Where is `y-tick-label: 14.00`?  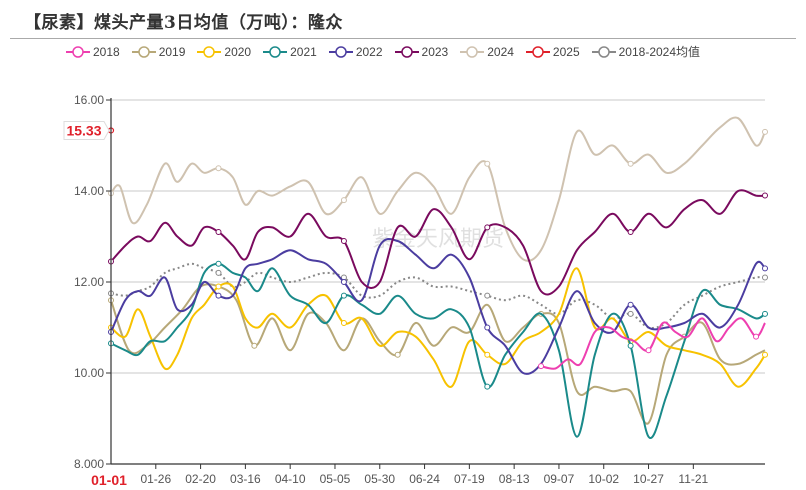 y-tick-label: 14.00 is located at coordinates (89, 191).